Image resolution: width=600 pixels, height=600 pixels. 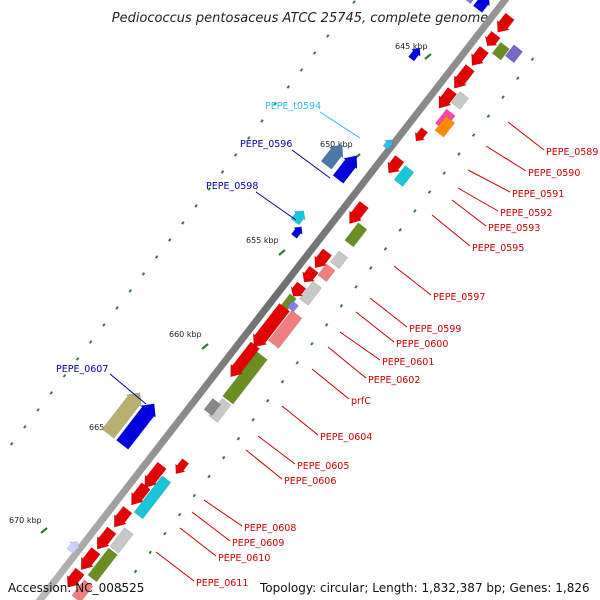 I want to click on gene-label-reverse: PEPE_0601, so click(x=408, y=362).